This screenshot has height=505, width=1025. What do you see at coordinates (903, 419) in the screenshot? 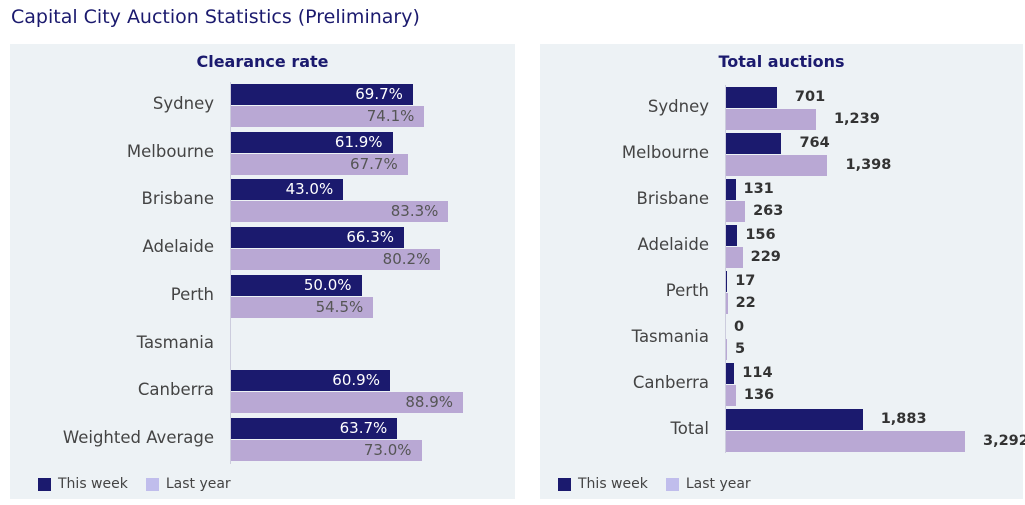
I see `data-label: 1,883` at bounding box center [903, 419].